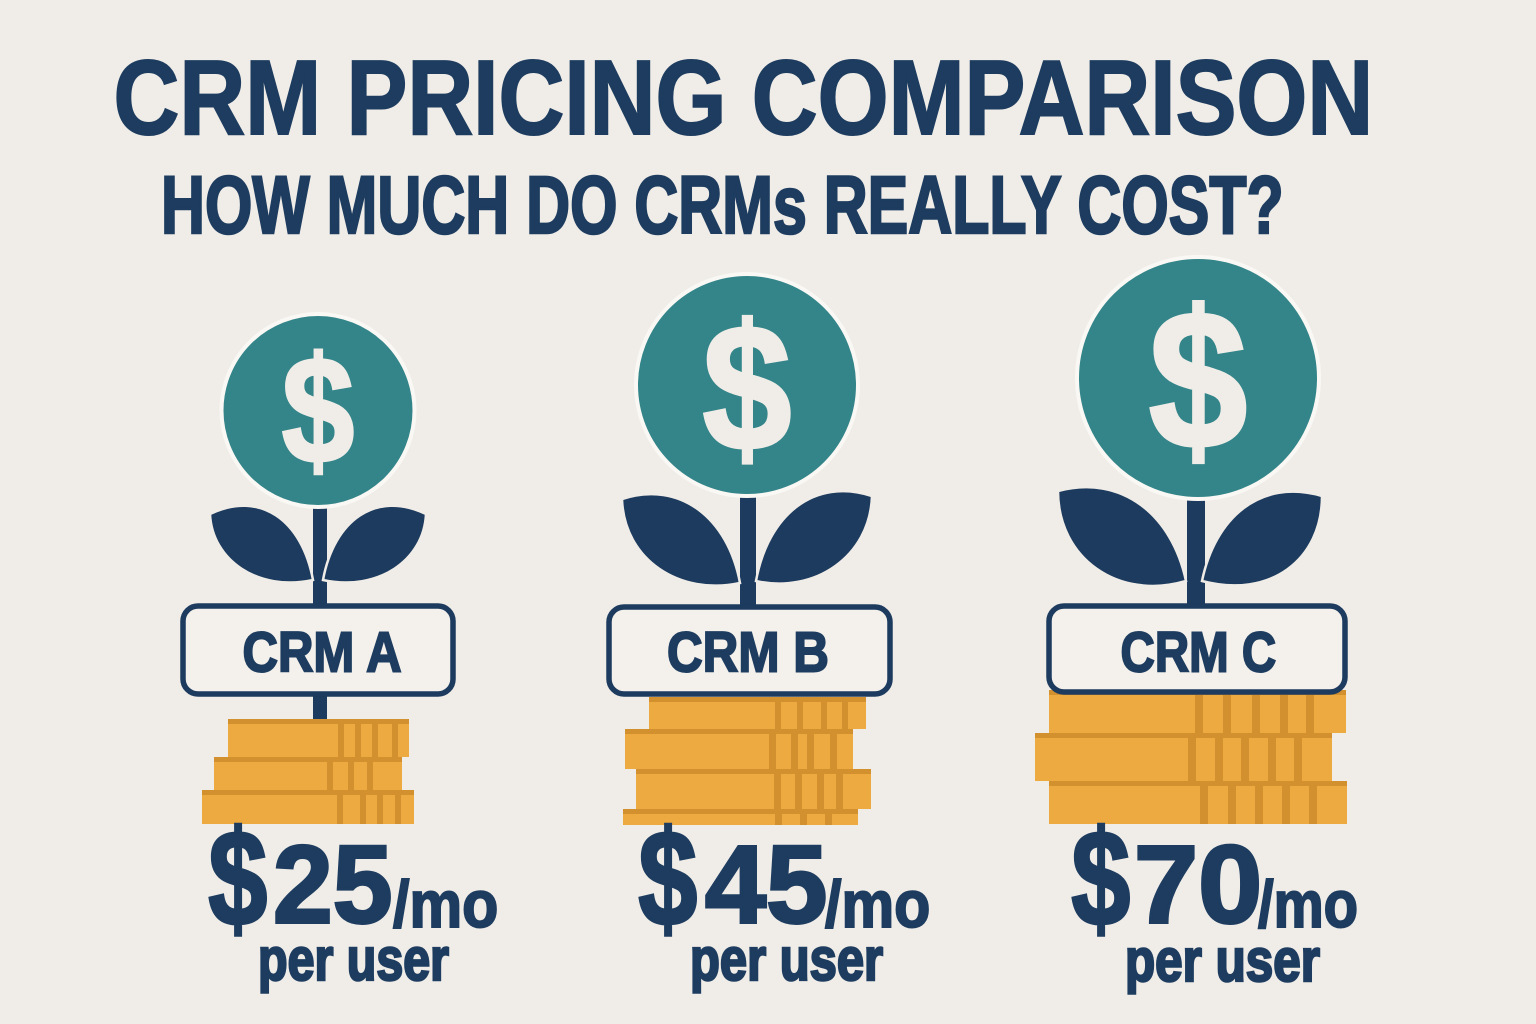 This screenshot has width=1536, height=1024. Describe the element at coordinates (744, 97) in the screenshot. I see `svg-text: CRM PRICING COMPARISON` at that location.